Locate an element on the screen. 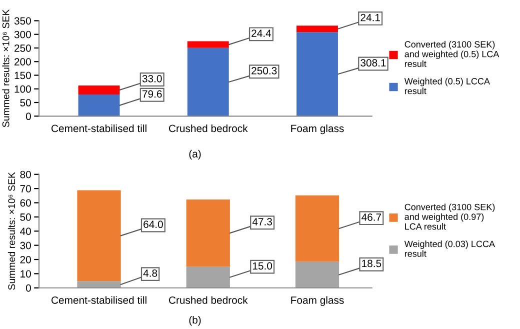 Image resolution: width=520 pixels, height=329 pixels. text: (b) is located at coordinates (195, 321).